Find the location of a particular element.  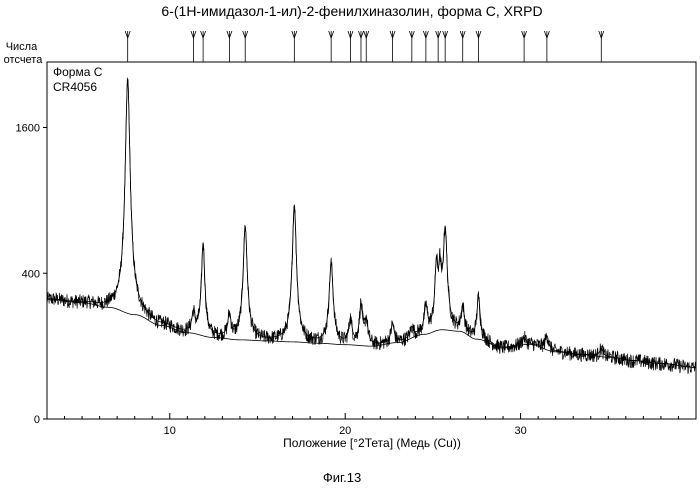

x-axis-label: Положение [°2Тета] (Медь (Cu)) is located at coordinates (372, 443).